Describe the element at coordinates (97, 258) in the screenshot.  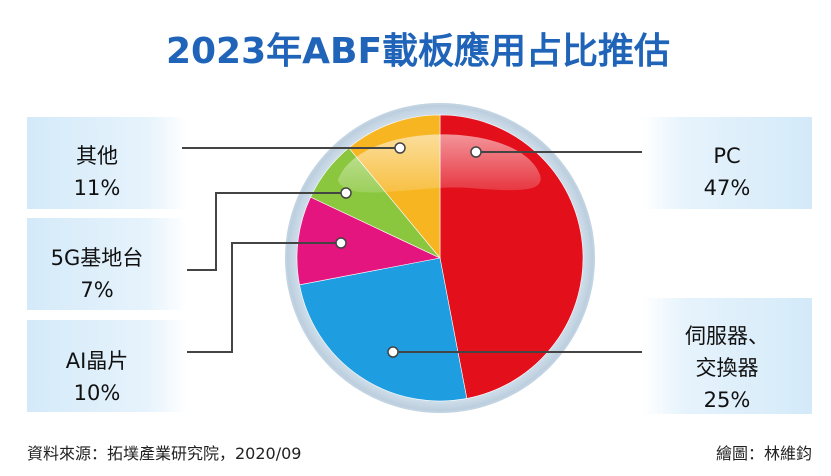
I see `slice-label-3: 5G基地台` at that location.